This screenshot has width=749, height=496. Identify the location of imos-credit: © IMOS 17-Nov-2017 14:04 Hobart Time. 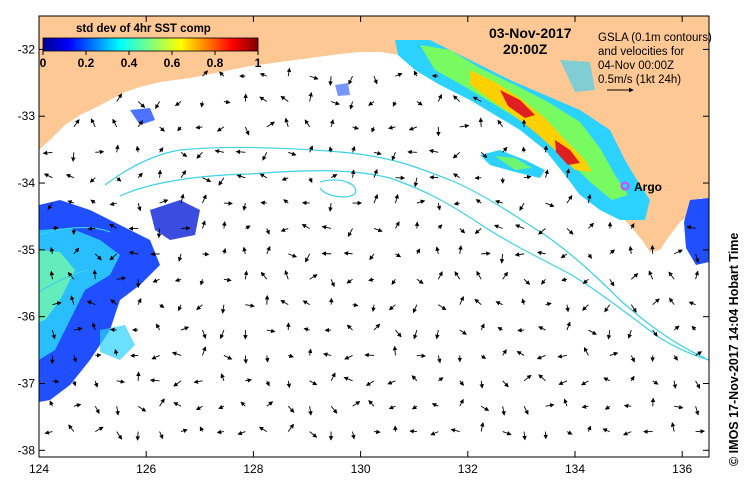
(734, 349).